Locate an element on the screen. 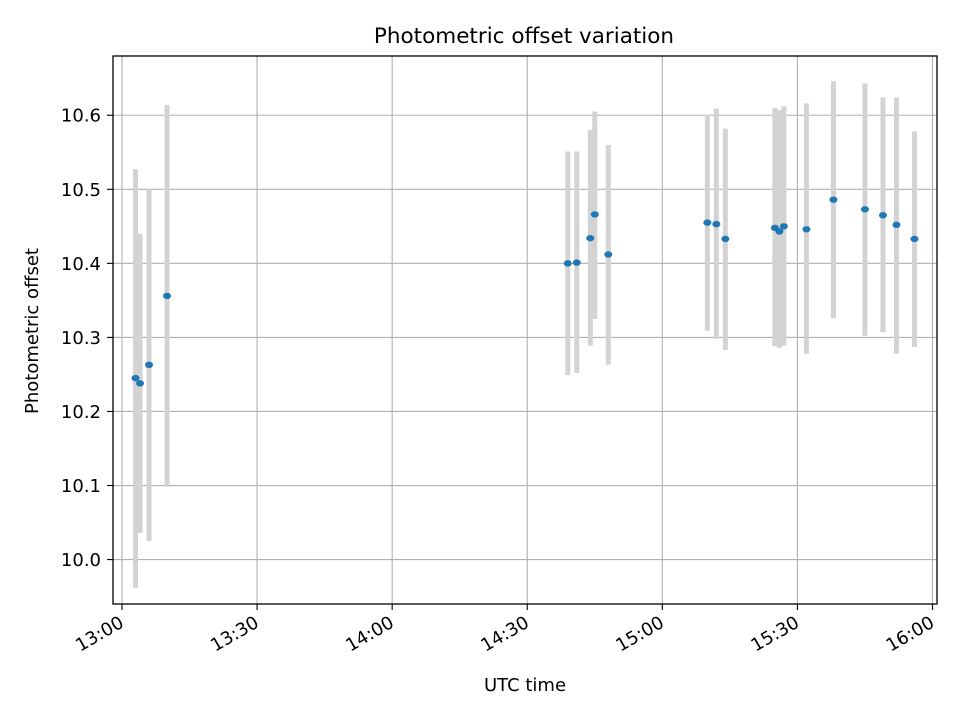 The image size is (960, 720). y-tick-label: 10.6 is located at coordinates (81, 116).